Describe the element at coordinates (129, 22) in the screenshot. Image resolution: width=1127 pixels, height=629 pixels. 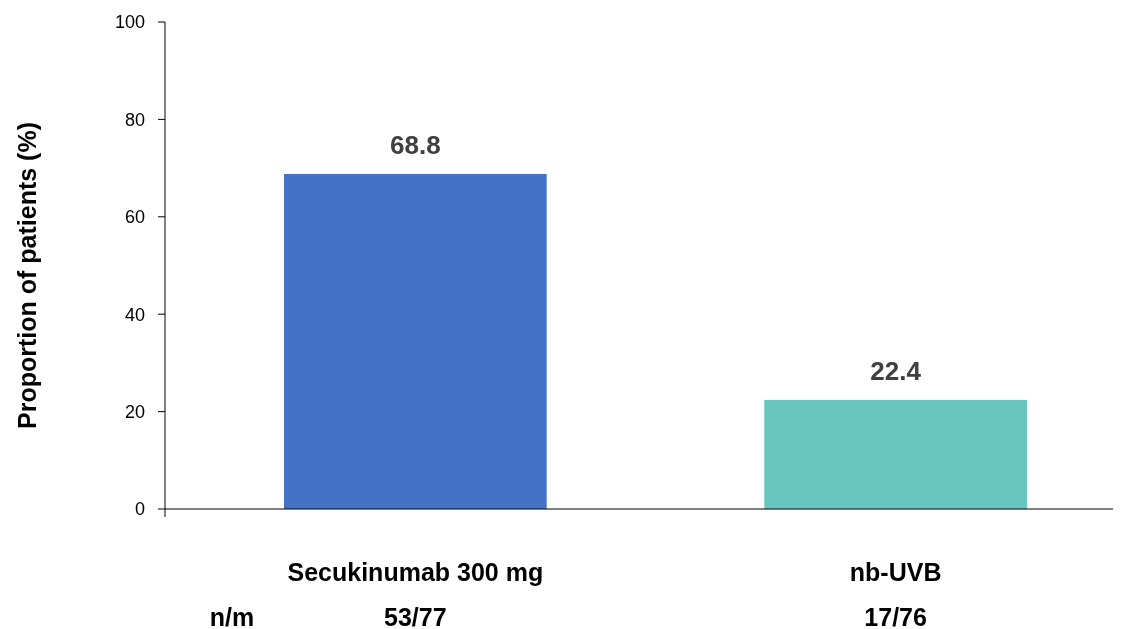
I see `y-tick-label: 100` at that location.